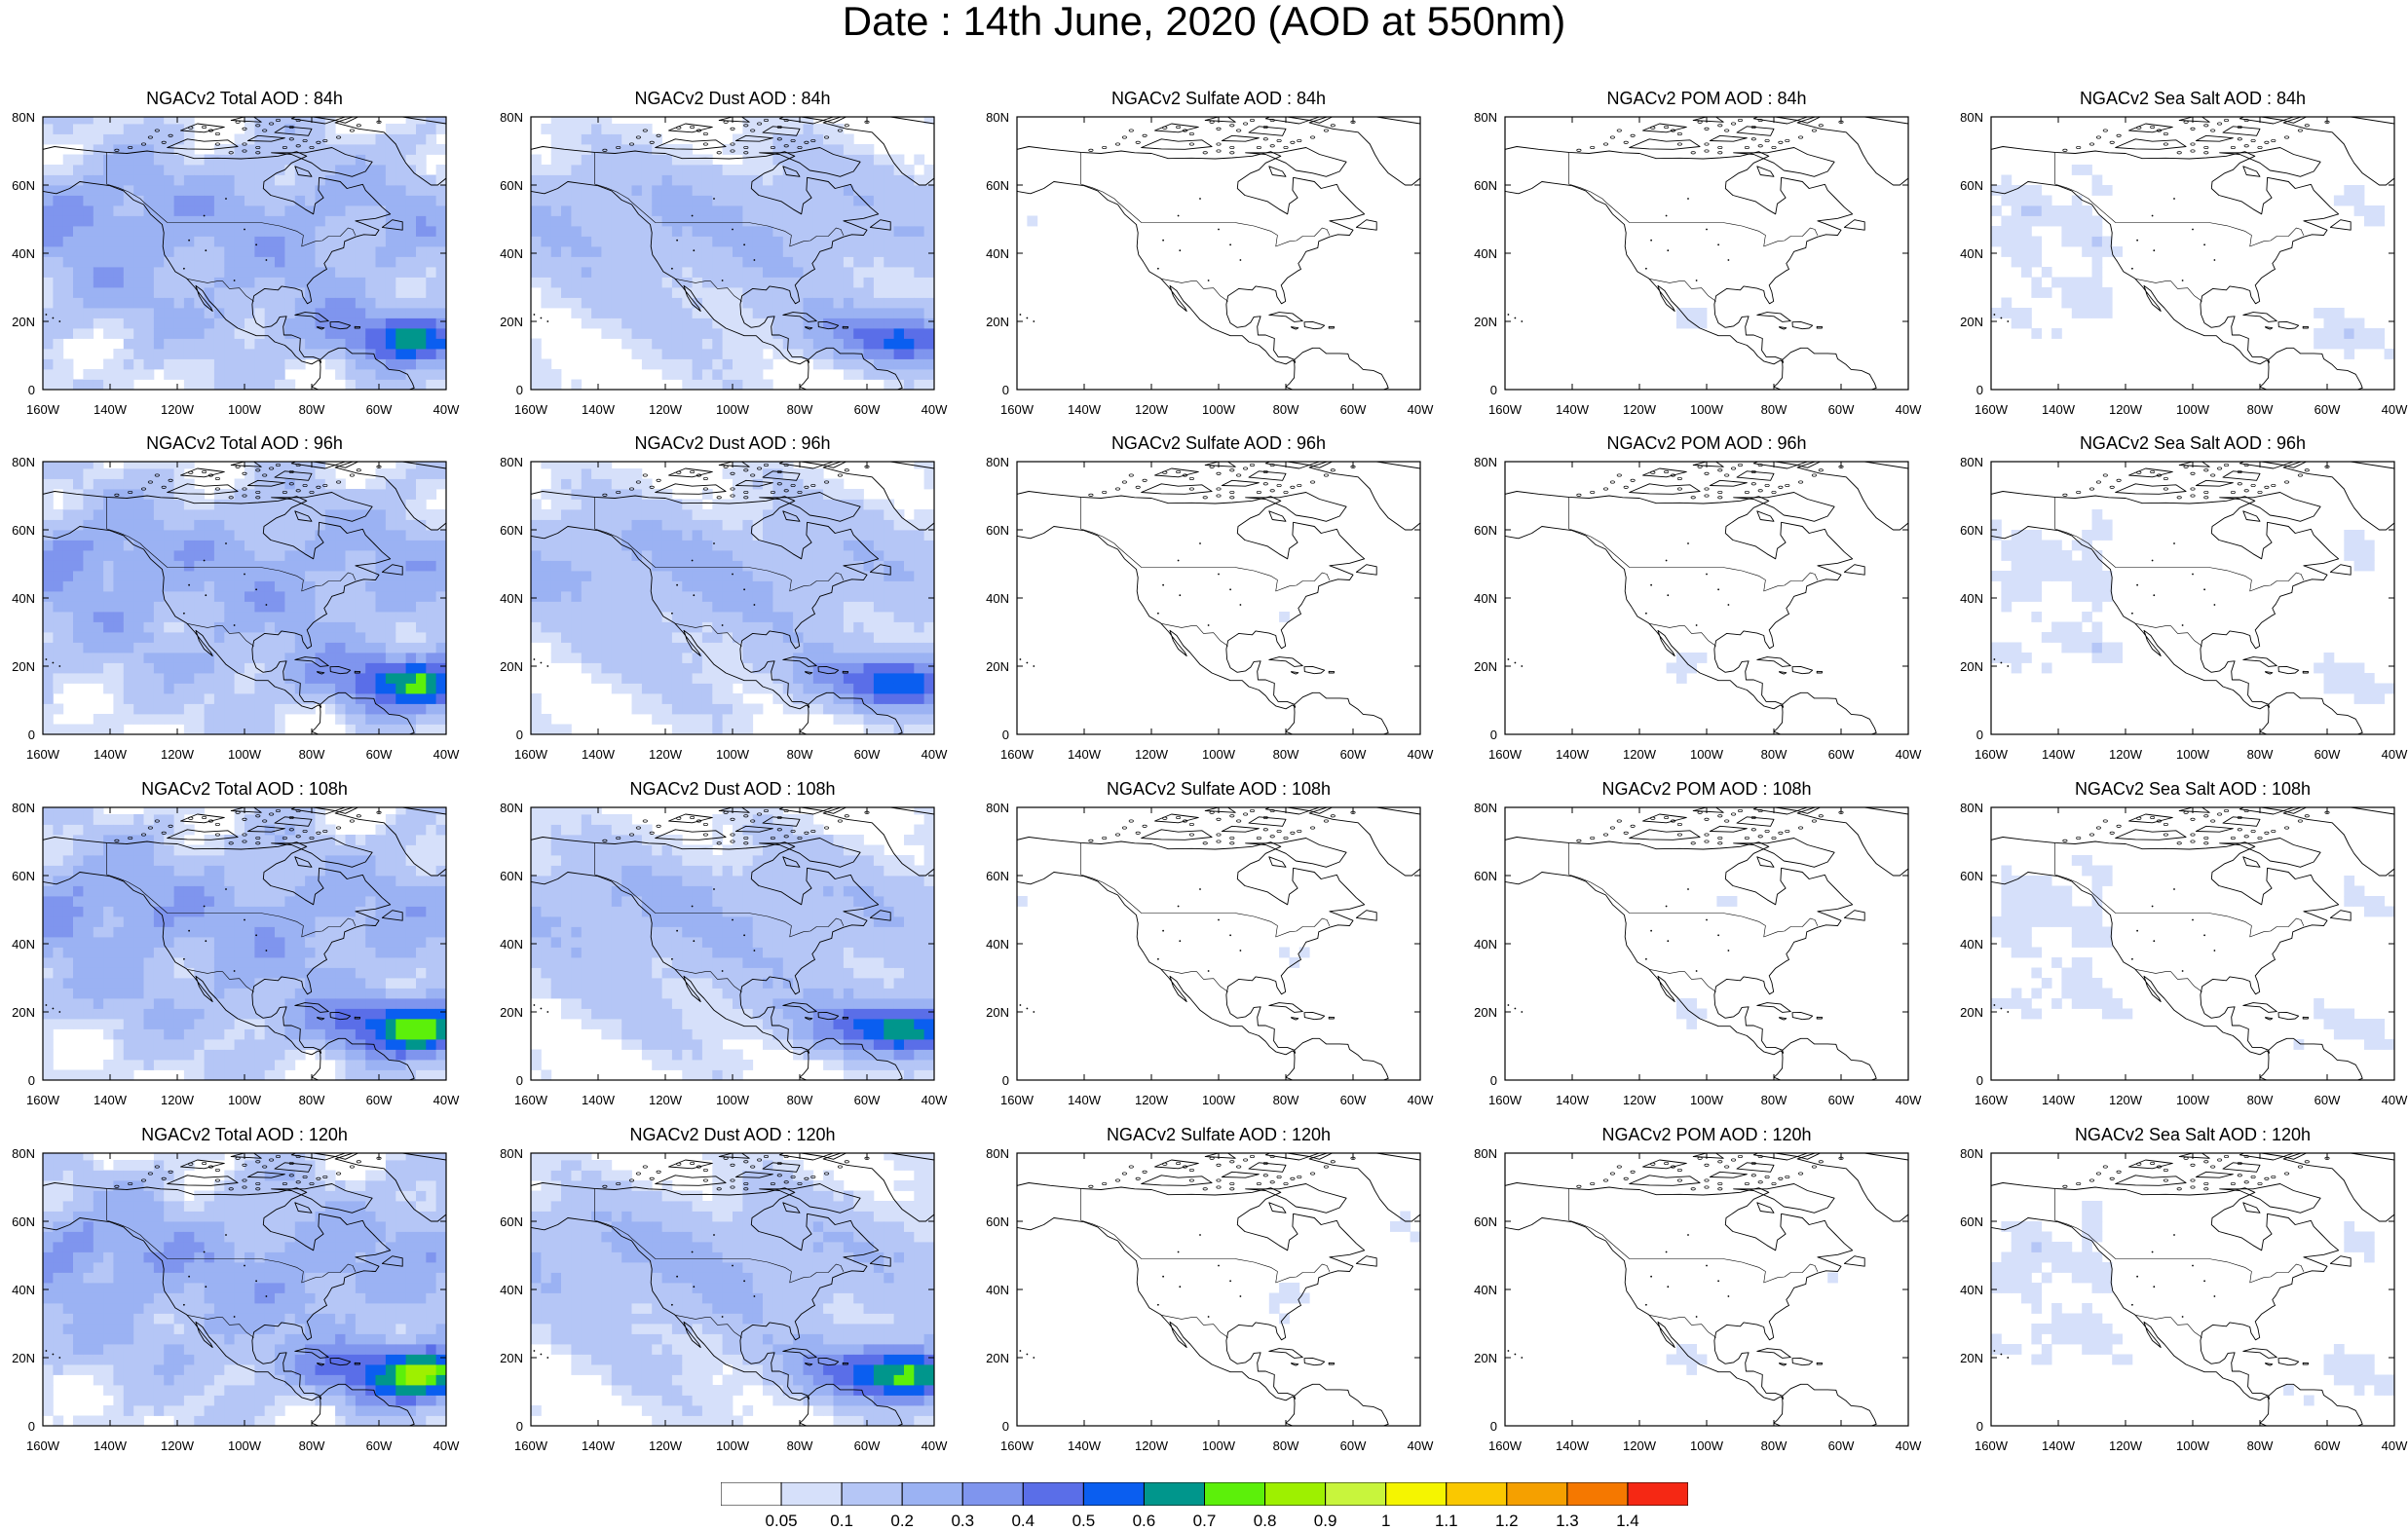 This screenshot has width=2408, height=1531. I want to click on panel-title: NGACv2 POM AOD : 84h, so click(1706, 98).